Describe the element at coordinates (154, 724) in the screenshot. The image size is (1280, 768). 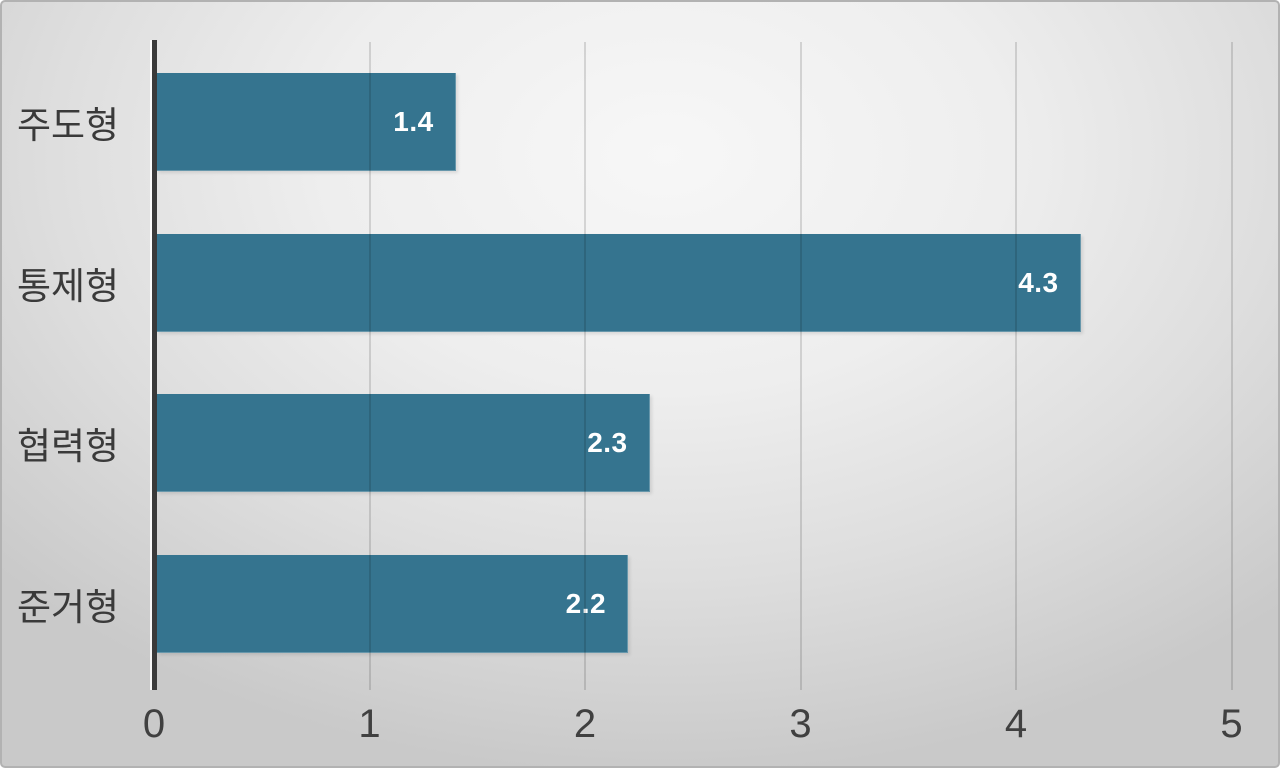
I see `x-tick-label-0: 0` at that location.